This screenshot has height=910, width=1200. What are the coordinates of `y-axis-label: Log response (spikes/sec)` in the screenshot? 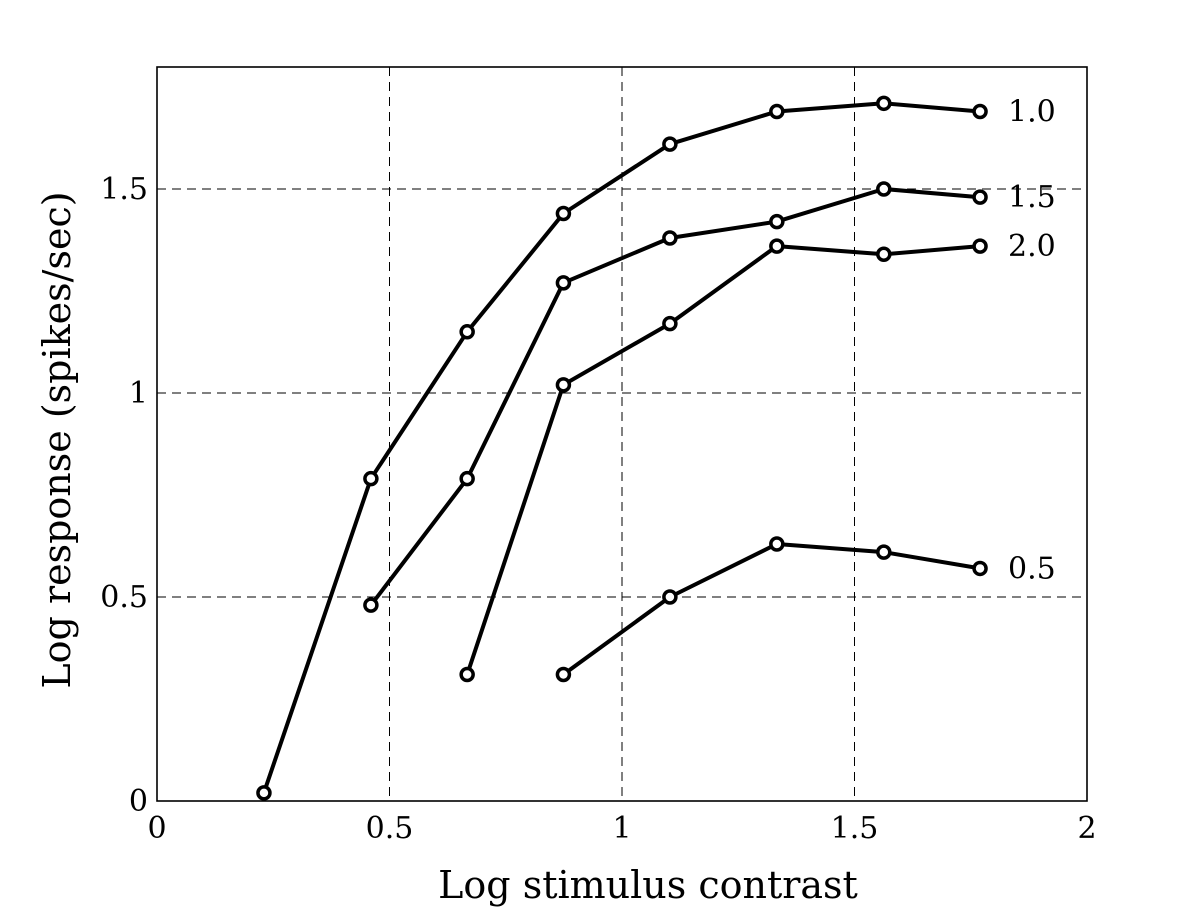 It's located at (57, 439).